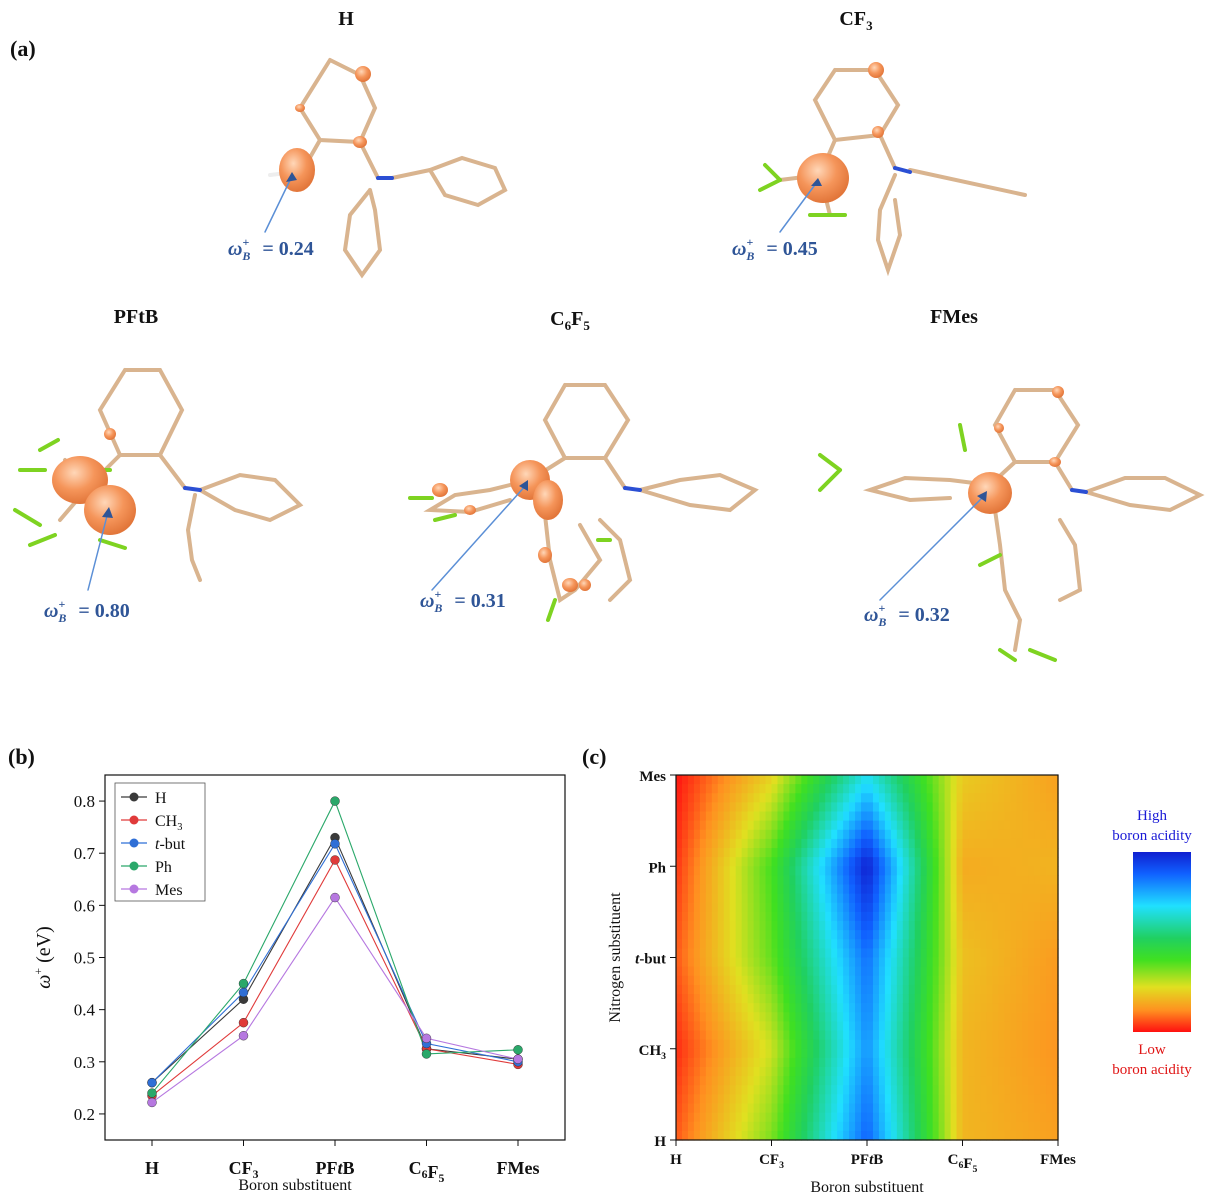 Image resolution: width=1210 pixels, height=1198 pixels. What do you see at coordinates (867, 1187) in the screenshot?
I see `x-axis-label: Boron substituent` at bounding box center [867, 1187].